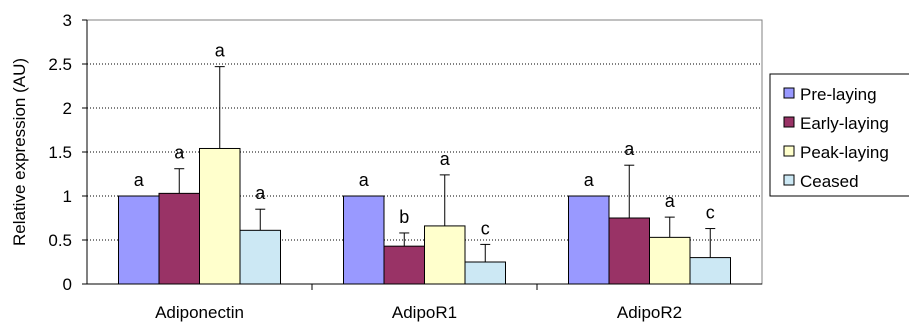  I want to click on y-tick-label: 3, so click(67, 20).